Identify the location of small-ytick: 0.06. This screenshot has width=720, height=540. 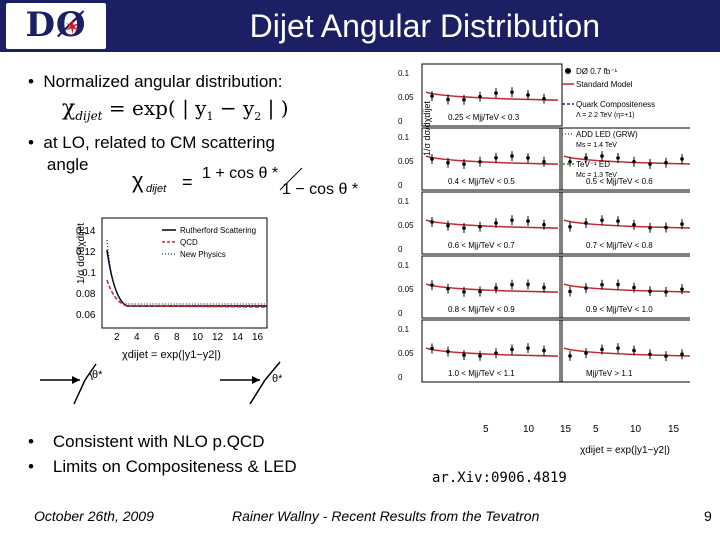
(86, 315).